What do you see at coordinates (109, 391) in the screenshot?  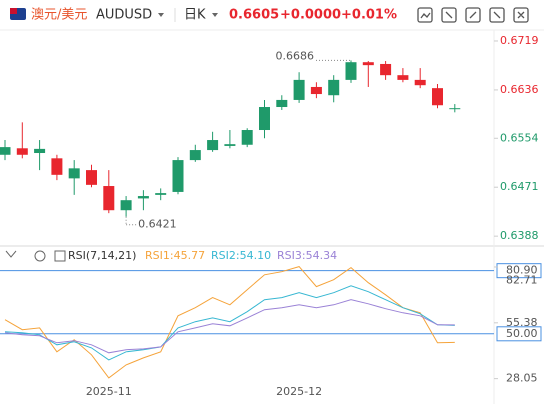 I see `x-tick-label: 2025-11` at bounding box center [109, 391].